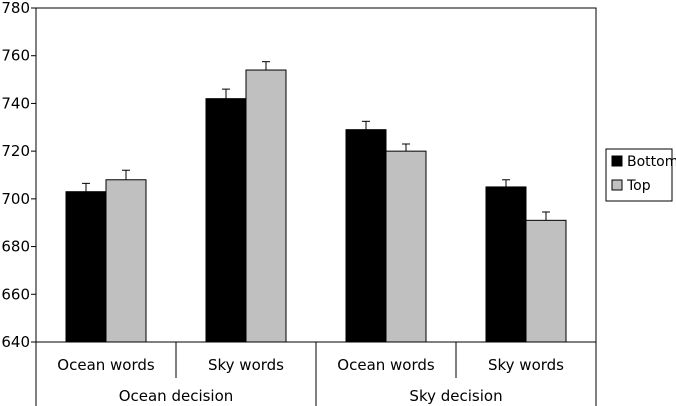 The width and height of the screenshot is (676, 406). I want to click on legend-swatch-top, so click(617, 185).